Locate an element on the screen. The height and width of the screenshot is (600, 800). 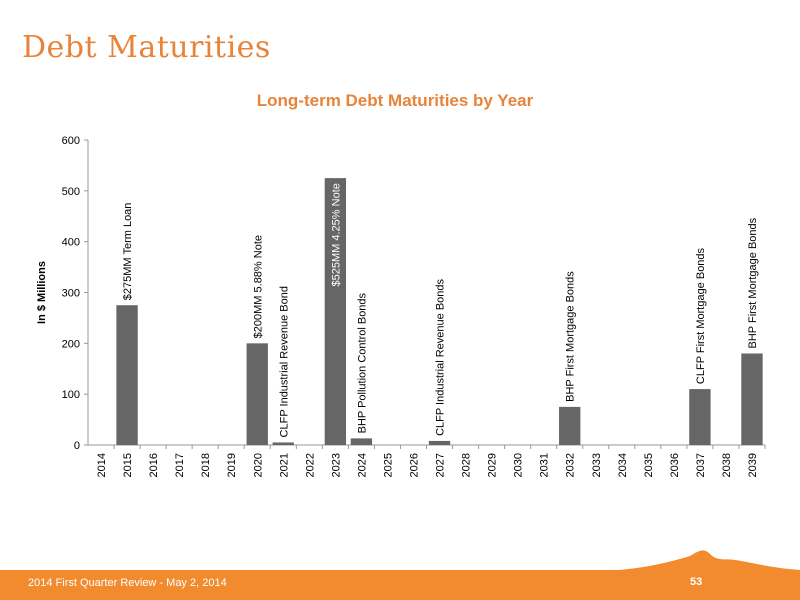
y-tick-label: 600 is located at coordinates (71, 141).